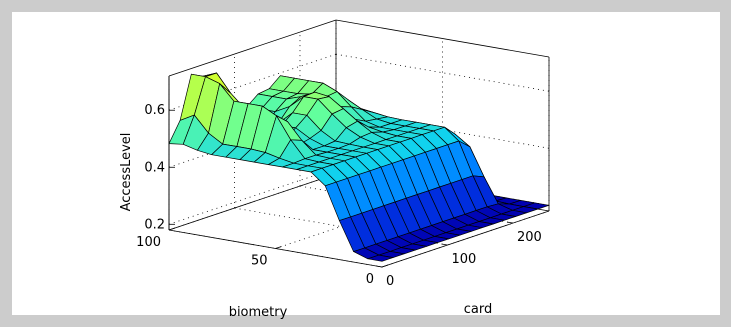 This screenshot has width=731, height=327. Describe the element at coordinates (478, 309) in the screenshot. I see `x-axis-label: card` at that location.